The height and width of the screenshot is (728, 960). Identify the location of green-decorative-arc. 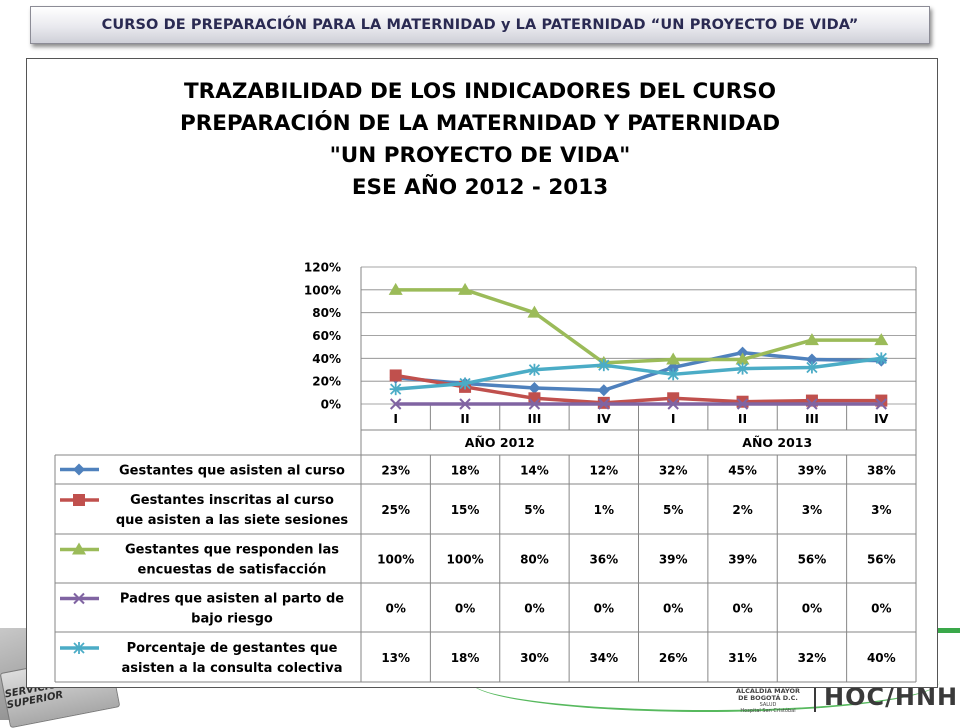
(705, 681).